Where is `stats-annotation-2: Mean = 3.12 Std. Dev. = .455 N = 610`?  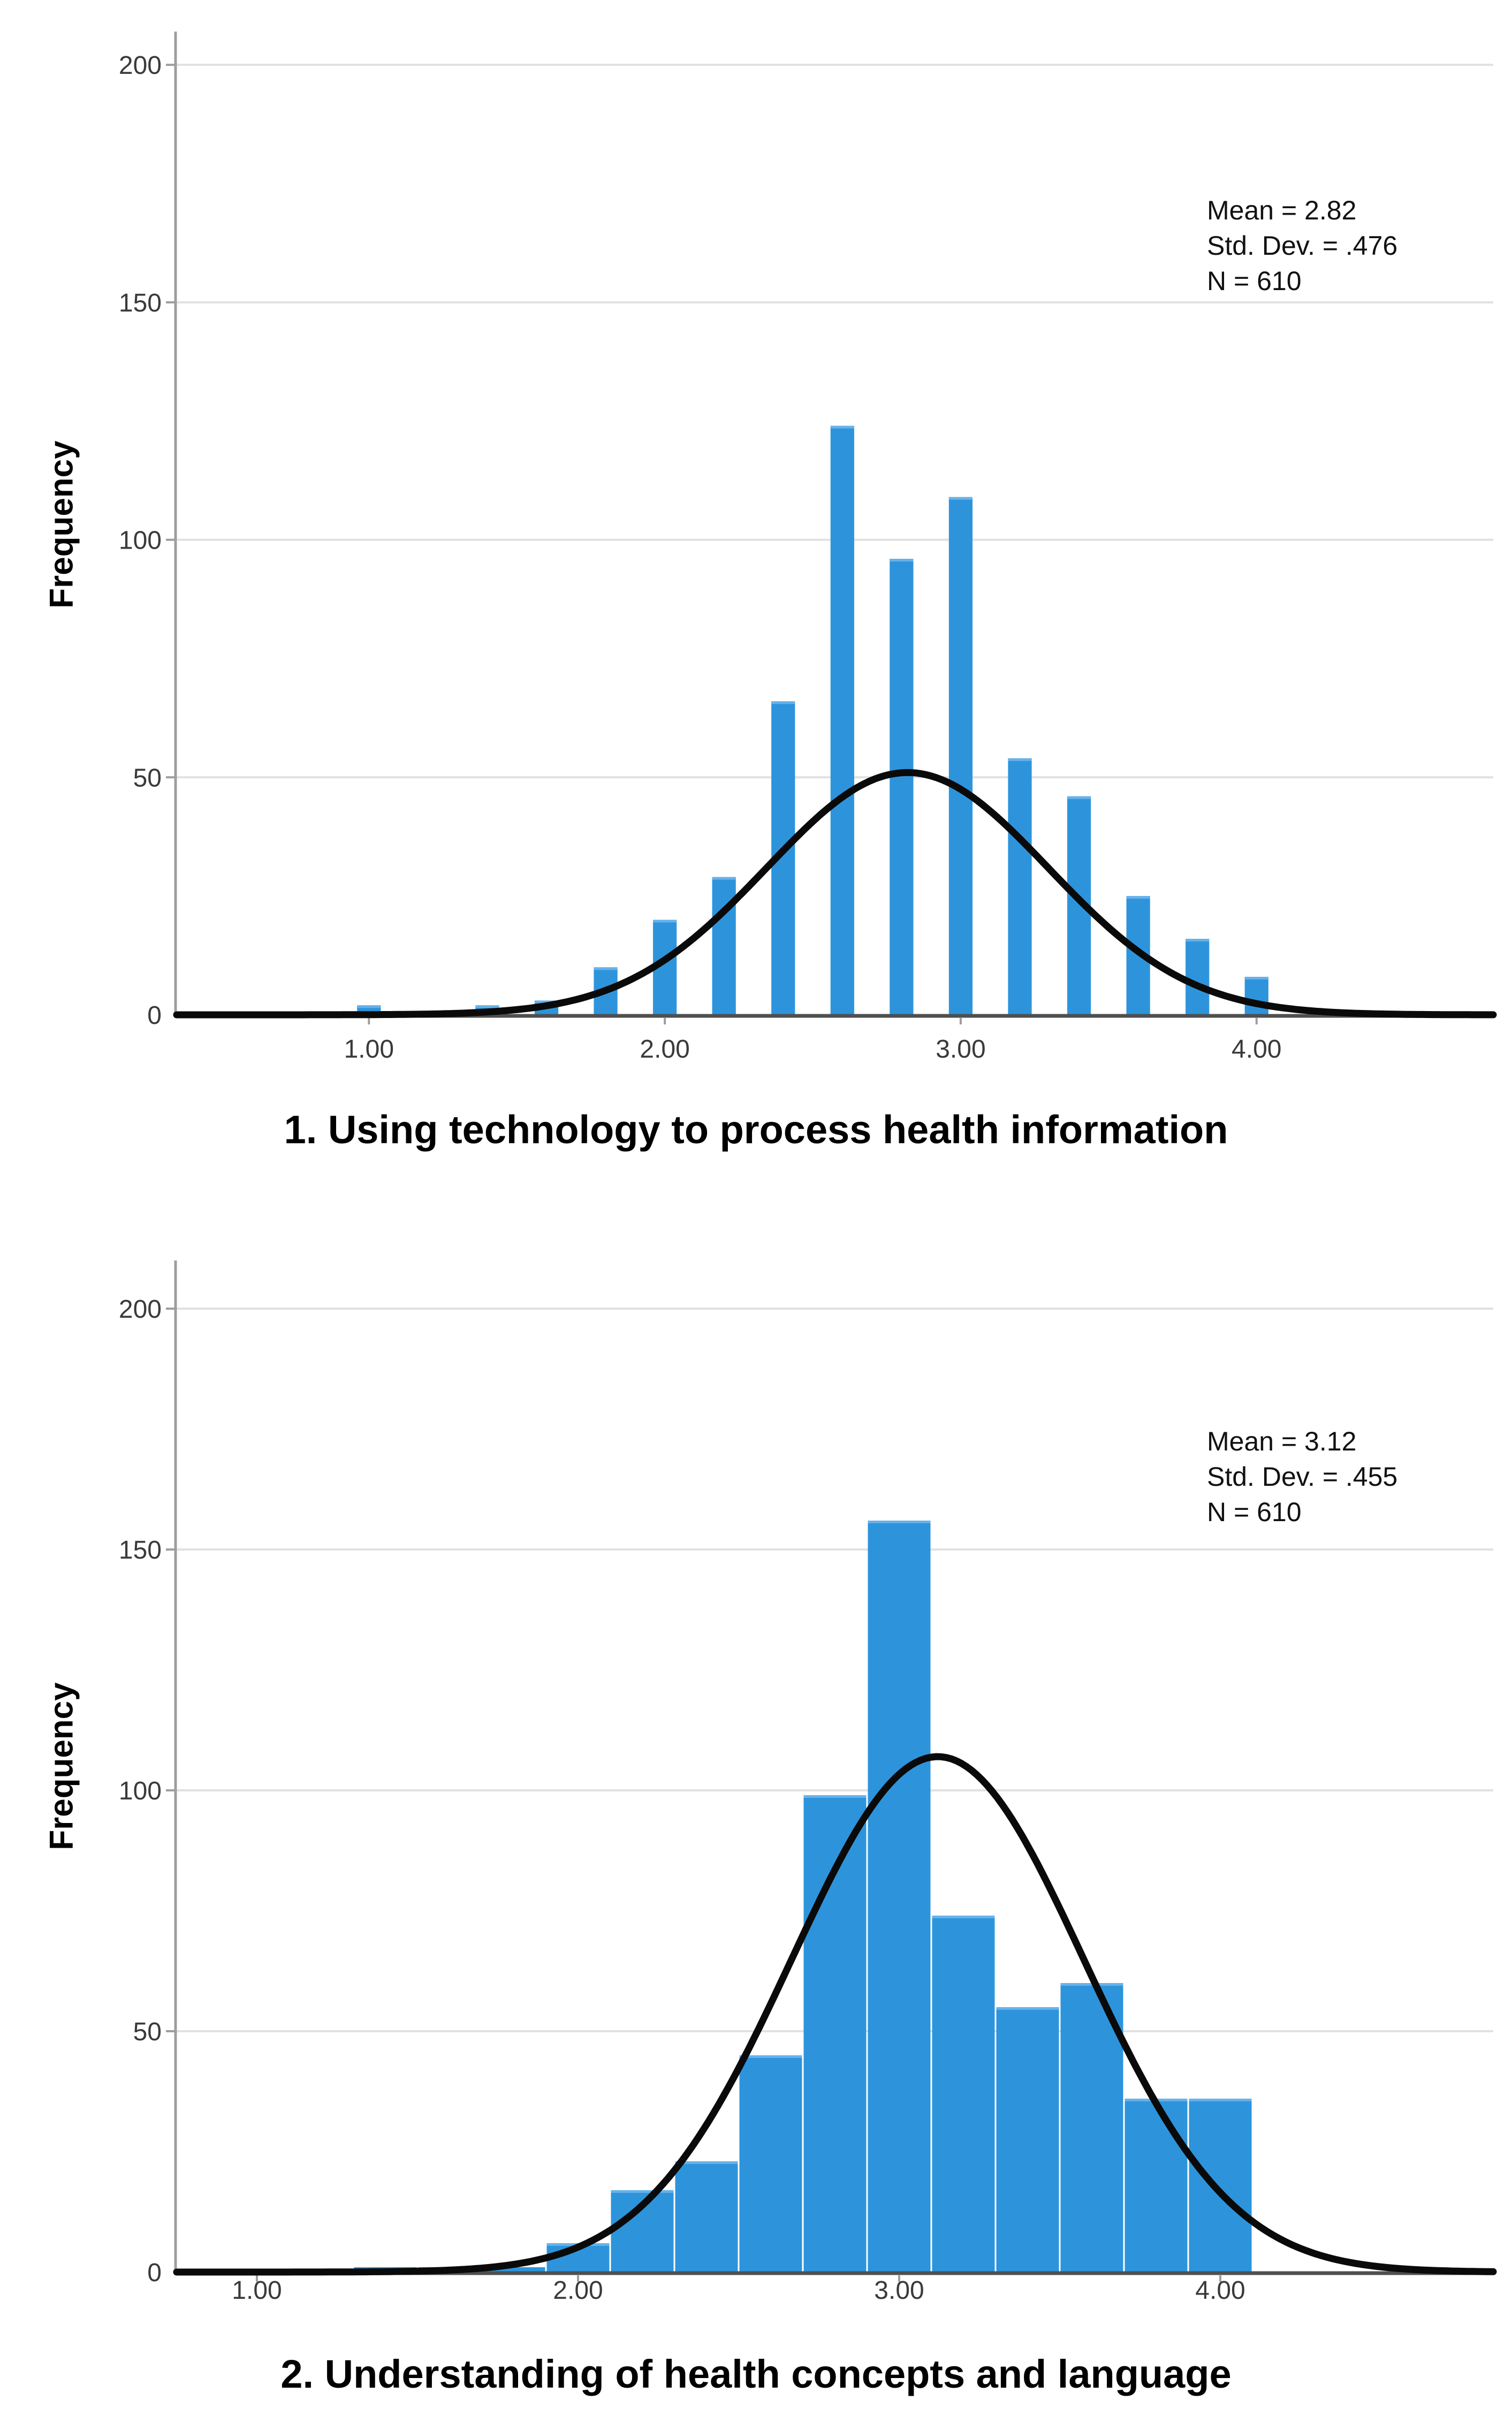 stats-annotation-2: Mean = 3.12 Std. Dev. = .455 N = 610 is located at coordinates (1302, 1477).